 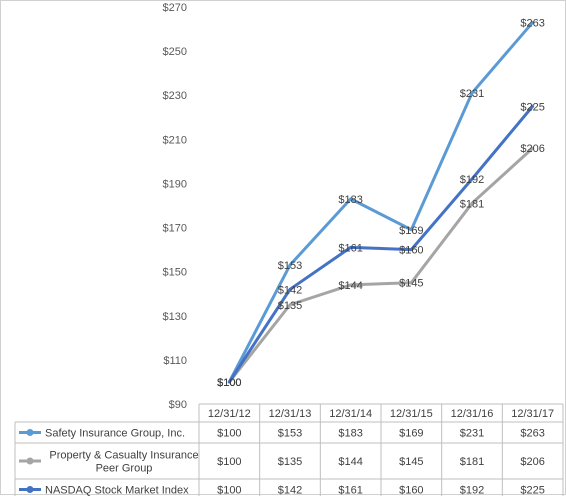 What do you see at coordinates (350, 414) in the screenshot?
I see `category-label: 12/31/14` at bounding box center [350, 414].